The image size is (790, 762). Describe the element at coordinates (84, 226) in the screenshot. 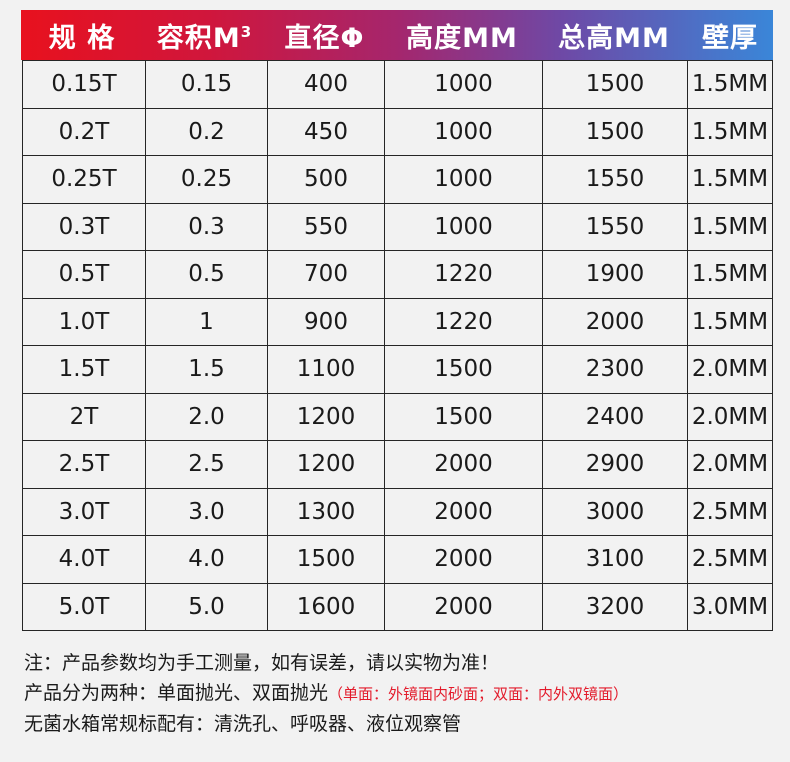

I see `cell-spec: 0.3T` at that location.